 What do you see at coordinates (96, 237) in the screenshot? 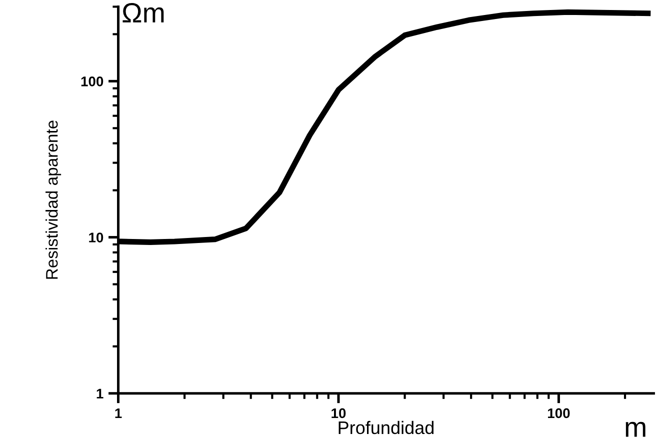
I see `y-tick-label: 10` at bounding box center [96, 237].